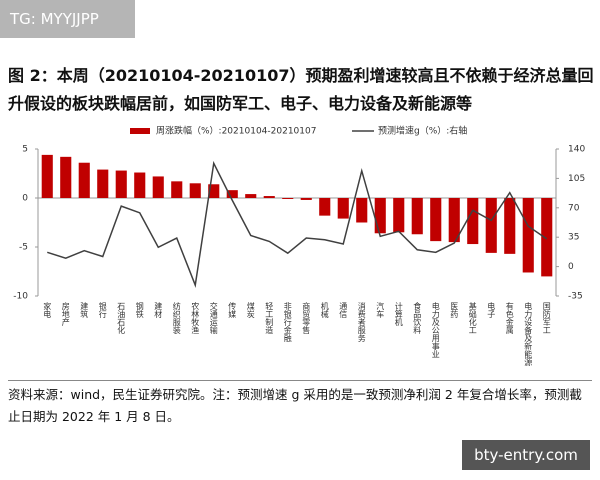  I want to click on y2-tick-label: -35, so click(575, 297).